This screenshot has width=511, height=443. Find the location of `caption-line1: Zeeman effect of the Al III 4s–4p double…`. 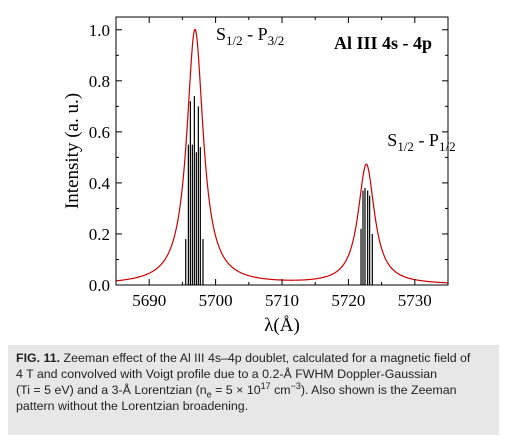

caption-line1: Zeeman effect of the Al III 4s–4p double… is located at coordinates (267, 358).